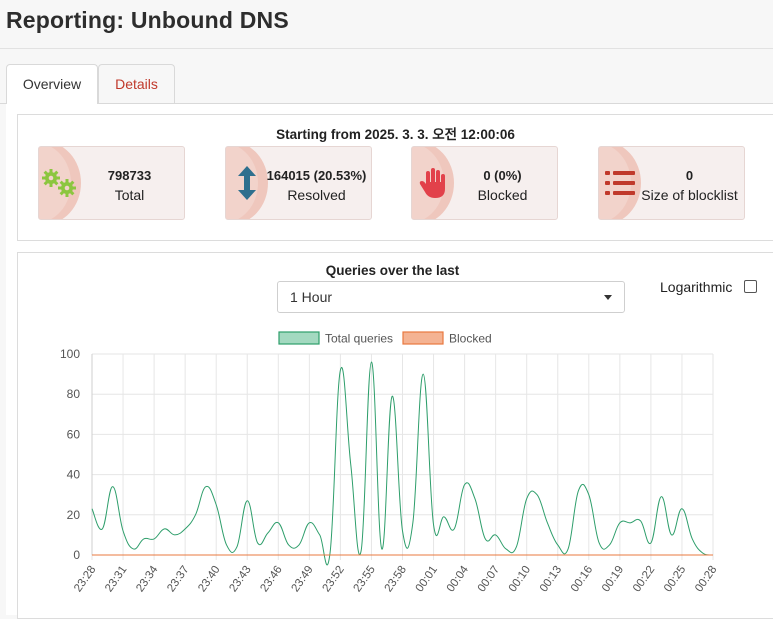  Describe the element at coordinates (74, 515) in the screenshot. I see `y-tick-label: 20` at that location.